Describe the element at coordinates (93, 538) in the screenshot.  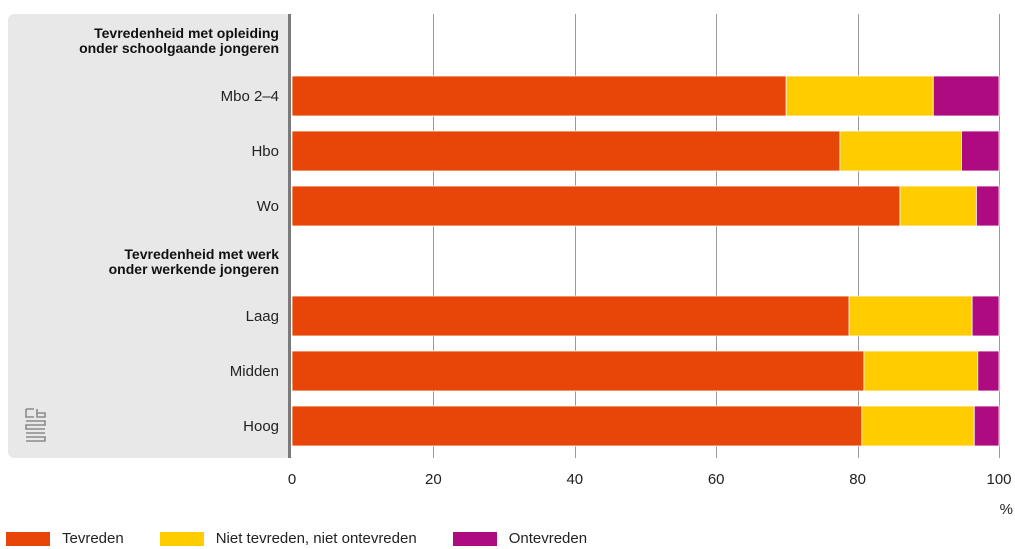
I see `legend-label: Tevreden` at that location.